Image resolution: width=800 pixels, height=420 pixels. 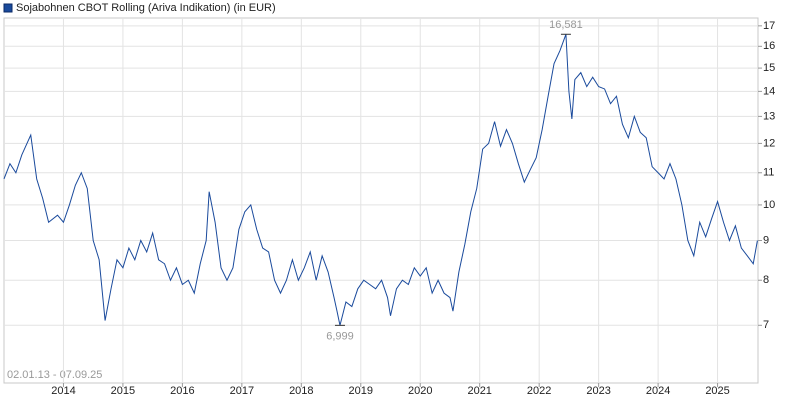 I want to click on x-tick-label: 2019, so click(x=361, y=391).